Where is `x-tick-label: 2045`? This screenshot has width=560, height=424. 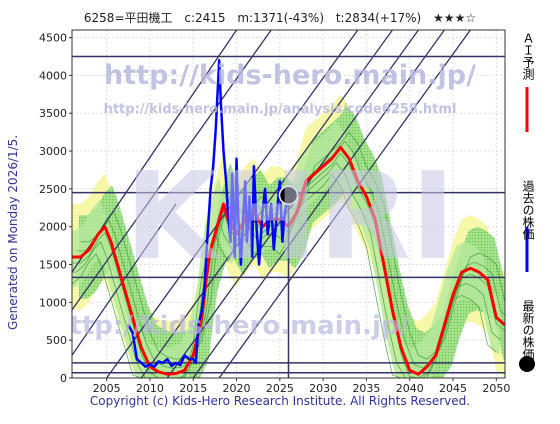 x-tick-label: 2045 is located at coordinates (453, 388).